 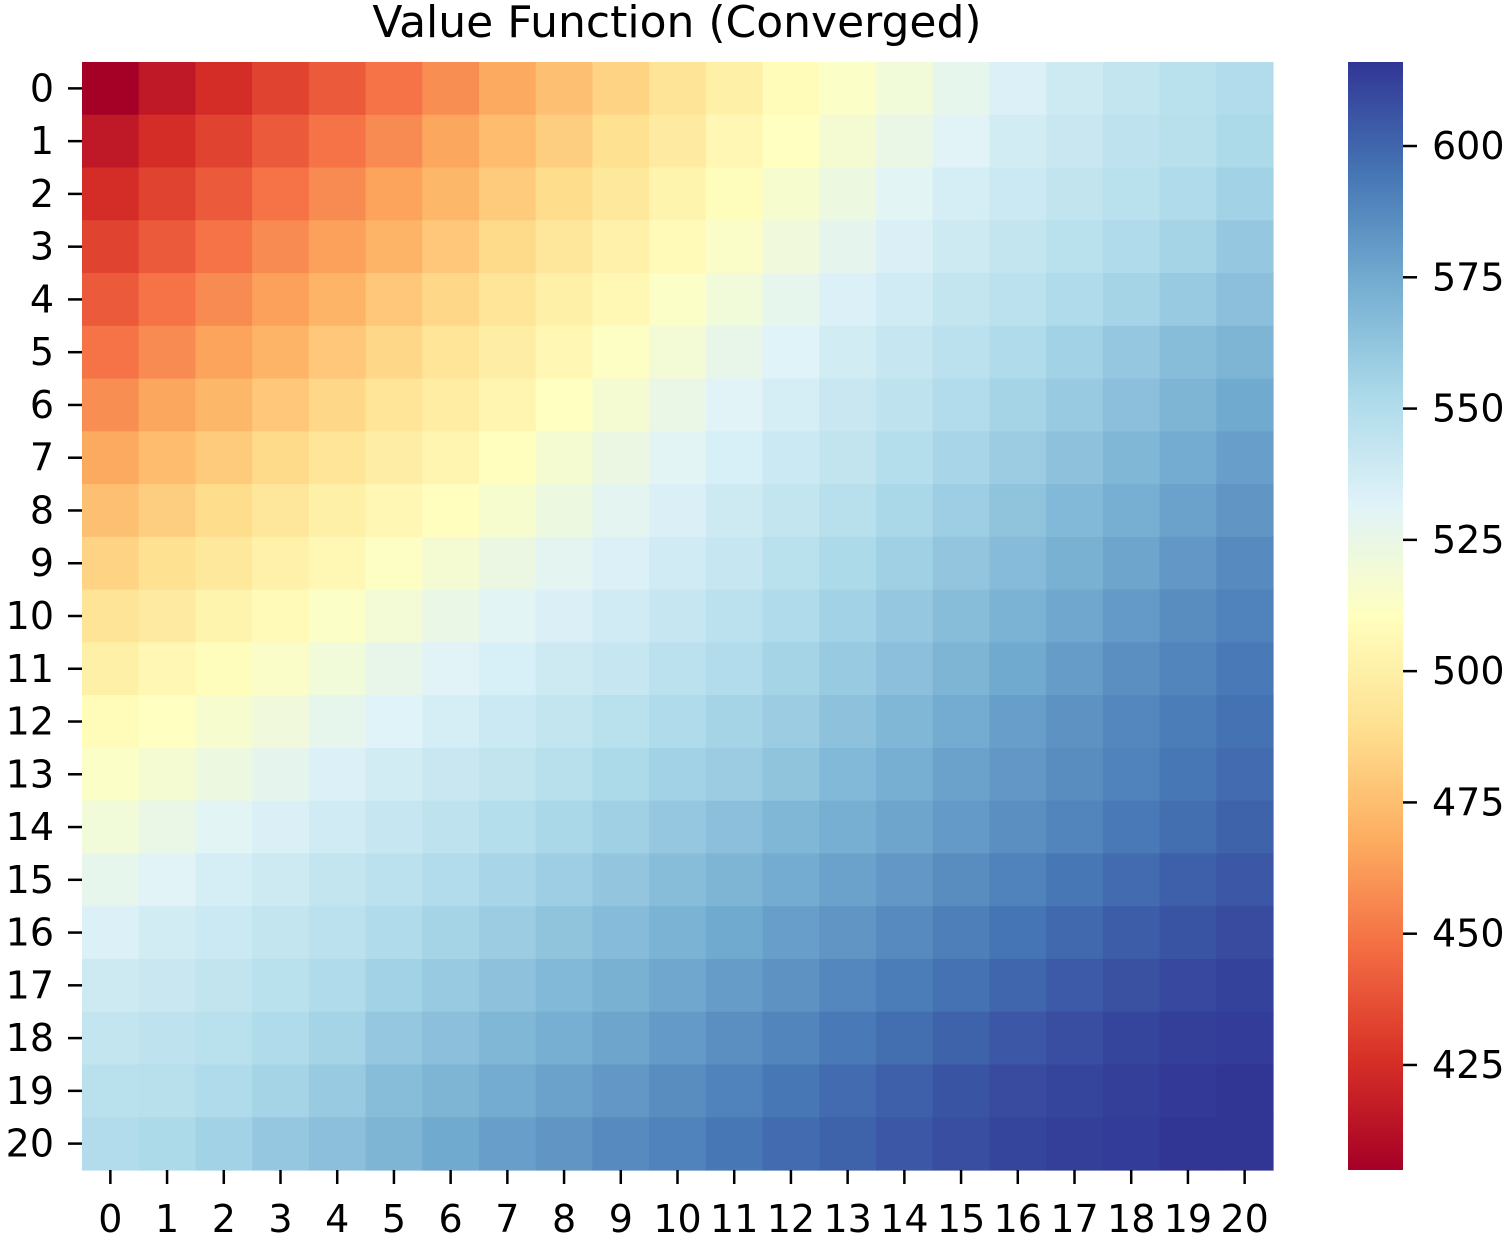 I want to click on heatmap-cell-r9-c20, so click(x=1245, y=563).